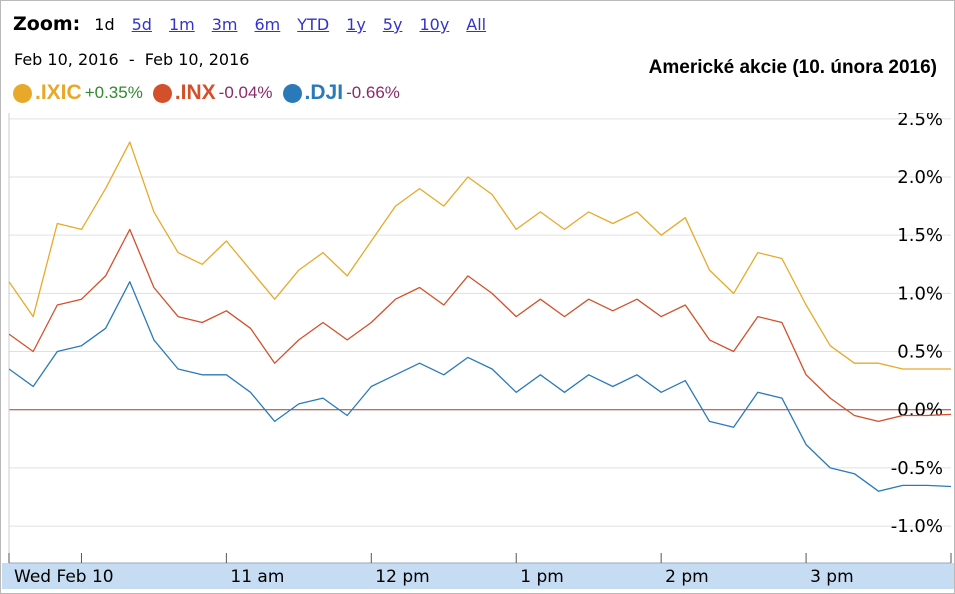 Image resolution: width=955 pixels, height=594 pixels. Describe the element at coordinates (917, 468) in the screenshot. I see `y-tick-label: -0.5%` at that location.